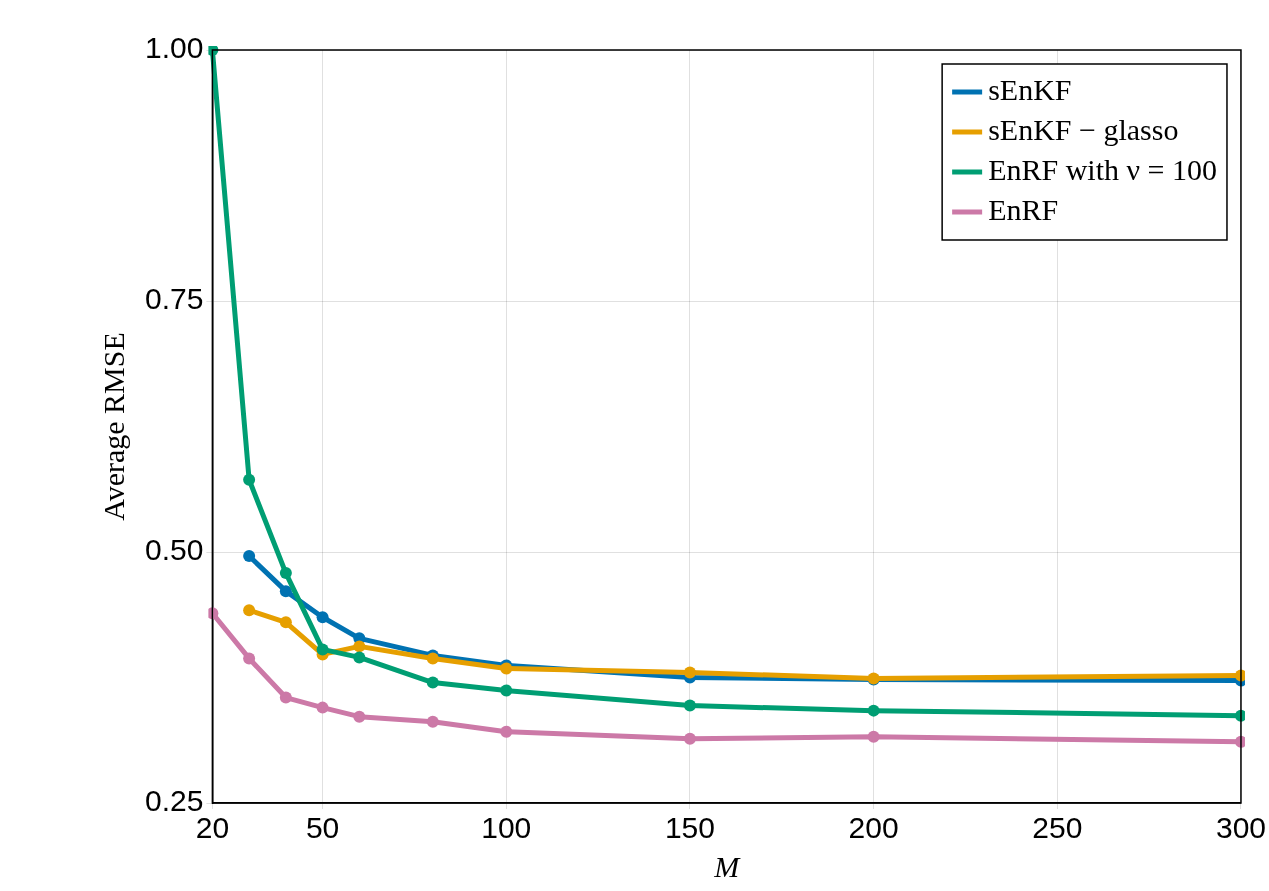  What do you see at coordinates (689, 828) in the screenshot?
I see `x-tick-label: 150` at bounding box center [689, 828].